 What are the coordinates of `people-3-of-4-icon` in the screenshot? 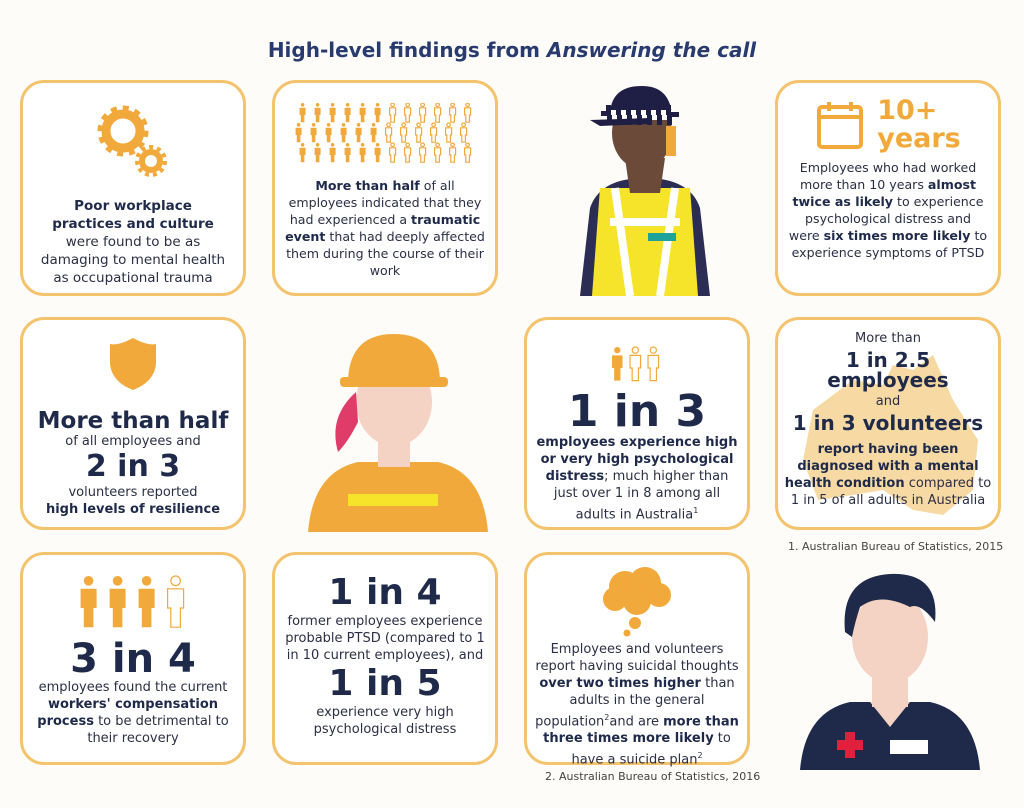 It's located at (132, 601).